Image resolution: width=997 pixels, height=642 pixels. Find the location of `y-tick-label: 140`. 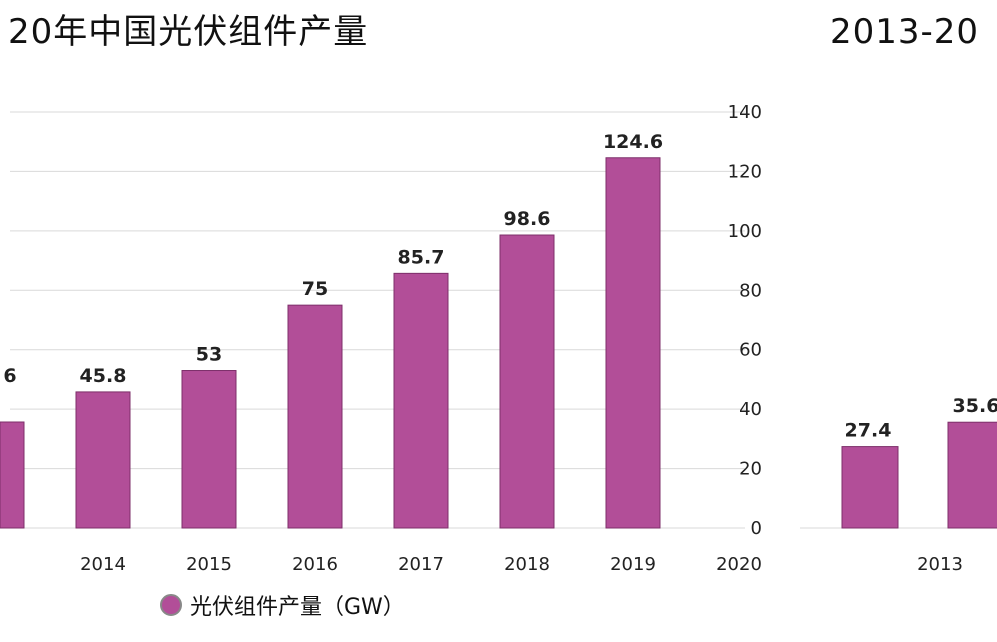

y-tick-label: 140 is located at coordinates (745, 112).